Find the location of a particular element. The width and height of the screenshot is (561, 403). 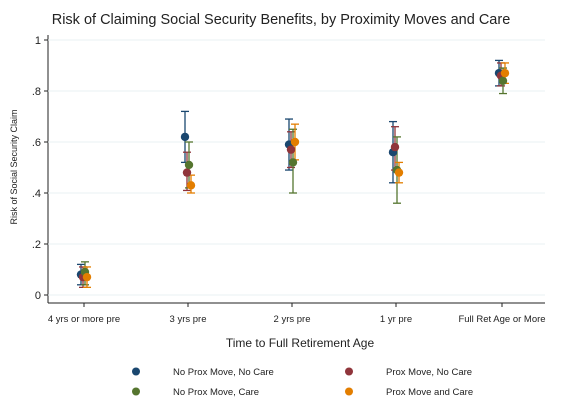

x-tick-label: 4 yrs or more pre is located at coordinates (84, 319).